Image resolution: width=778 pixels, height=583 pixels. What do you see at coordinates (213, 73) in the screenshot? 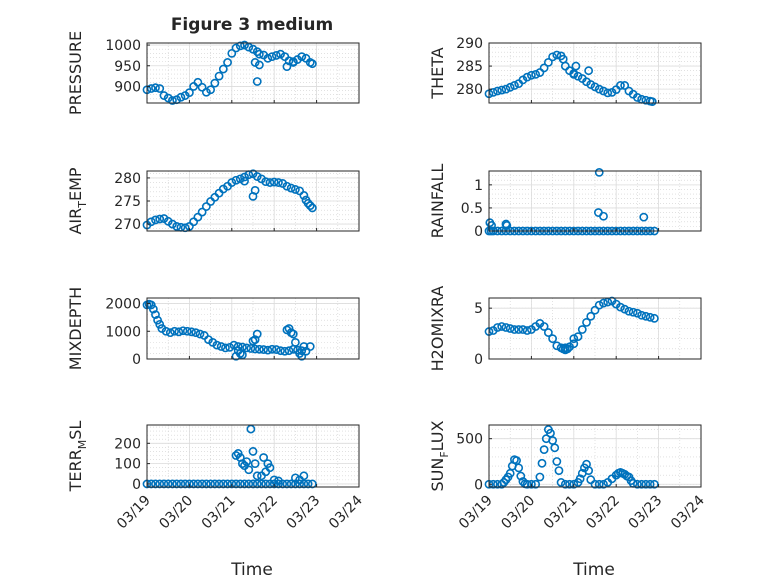
I see `subplot-pressure: 900 950 1000 PRESSURE` at bounding box center [213, 73].